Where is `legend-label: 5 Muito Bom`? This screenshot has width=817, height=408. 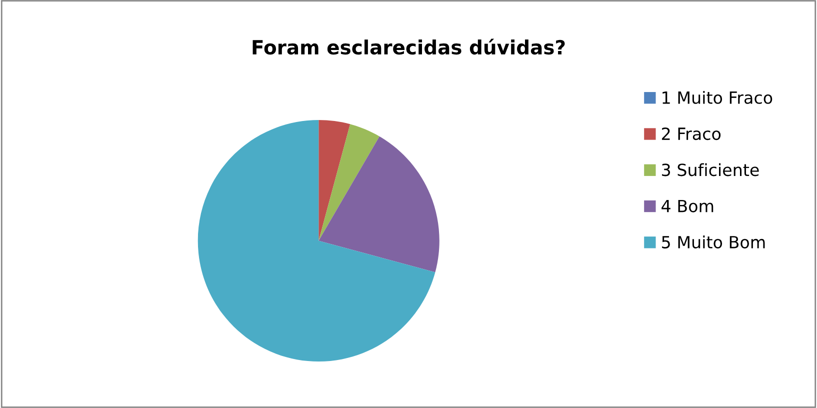 legend-label: 5 Muito Bom is located at coordinates (713, 242).